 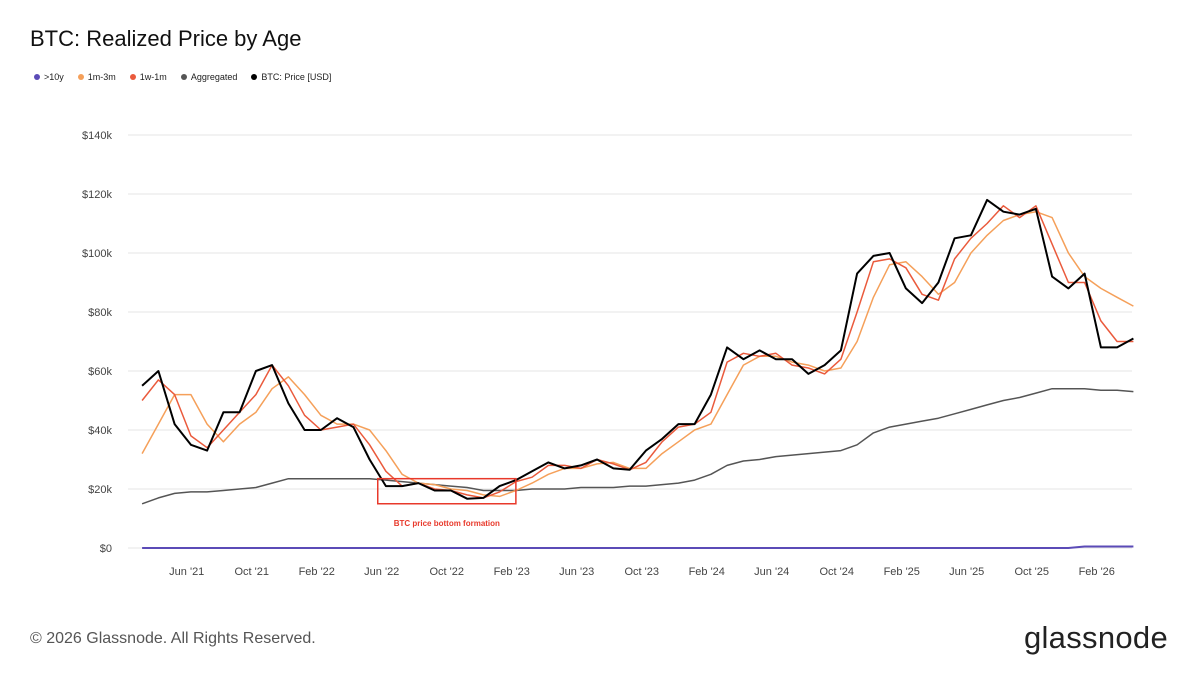 What do you see at coordinates (100, 490) in the screenshot?
I see `y-tick-label: $20k` at bounding box center [100, 490].